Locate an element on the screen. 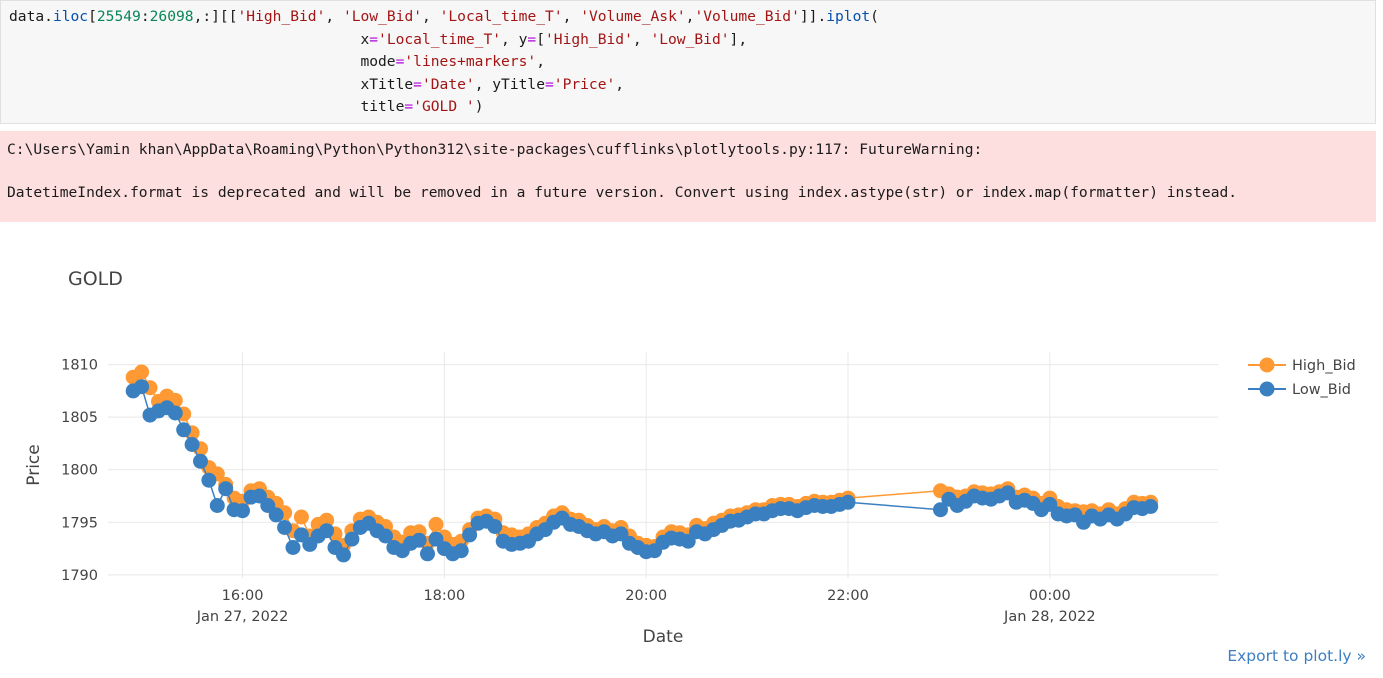  legend-label: High_Bid is located at coordinates (1324, 366).